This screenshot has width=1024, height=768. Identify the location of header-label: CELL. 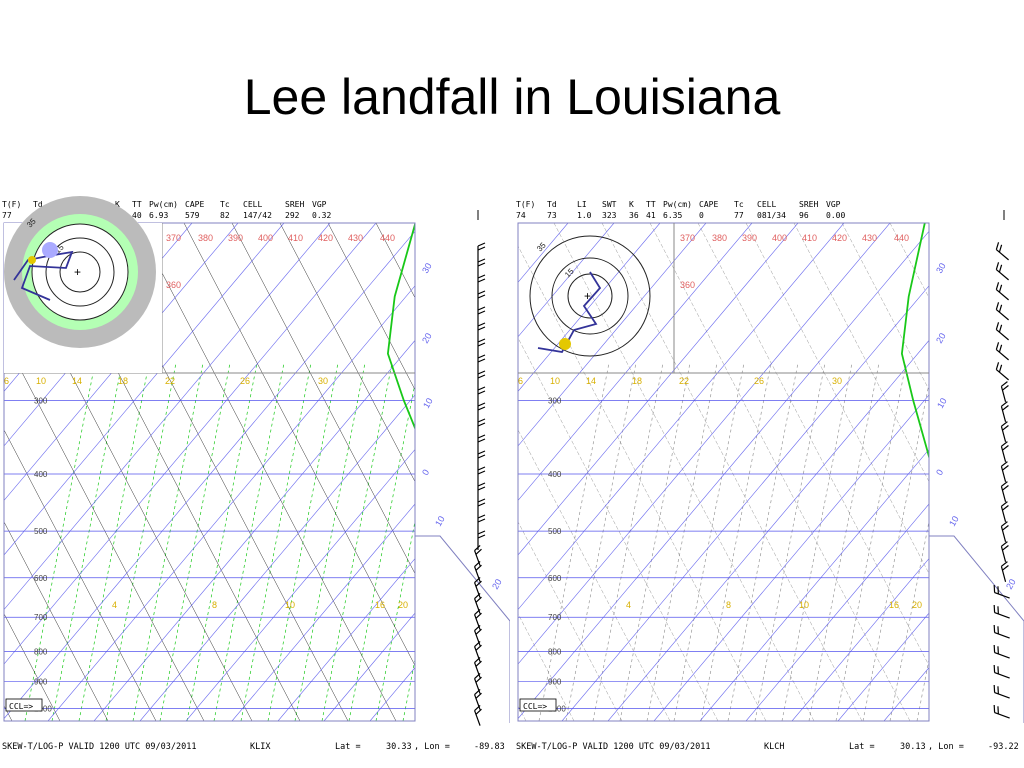
(766, 204).